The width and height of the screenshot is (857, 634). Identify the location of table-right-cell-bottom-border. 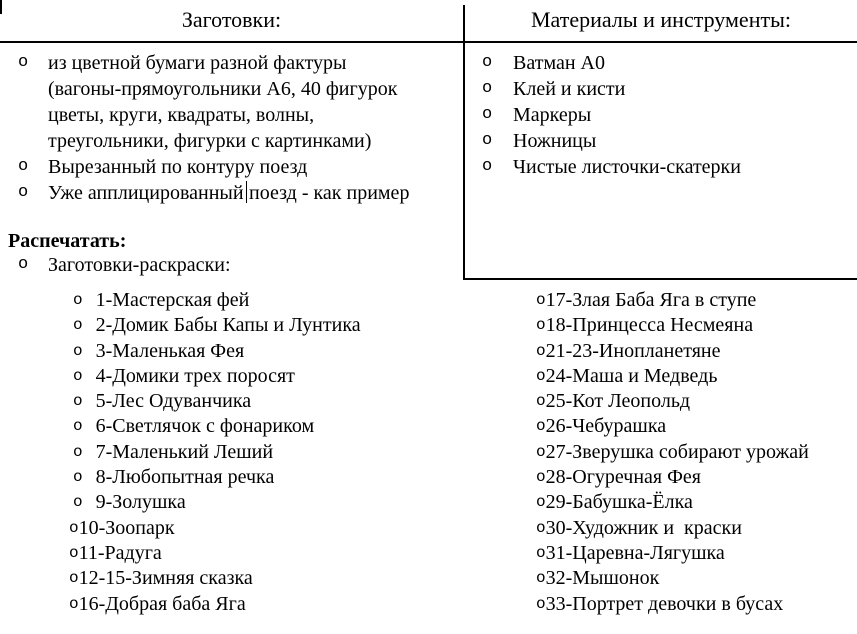
(660, 279).